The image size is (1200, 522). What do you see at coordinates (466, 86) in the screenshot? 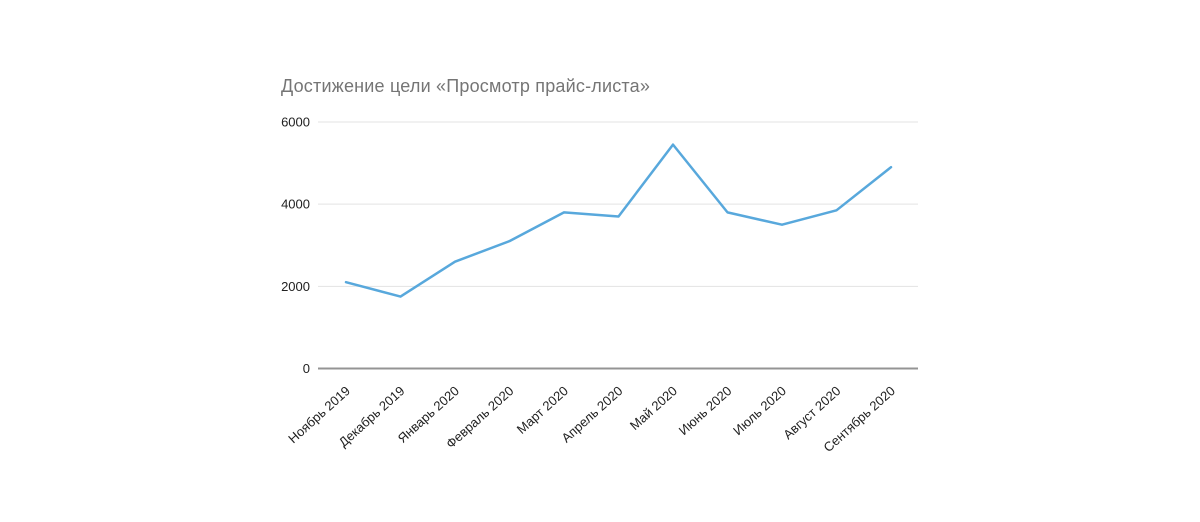
I see `chart-title: Достижение цели «Просмотр прайс-листа»` at bounding box center [466, 86].